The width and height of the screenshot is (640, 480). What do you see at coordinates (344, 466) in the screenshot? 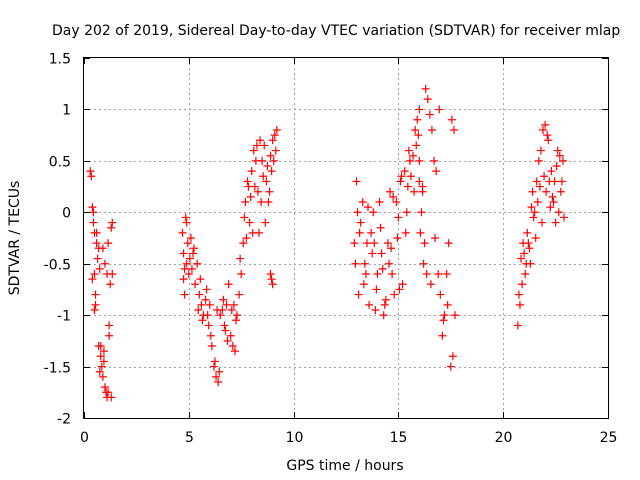
I see `x-axis-label: GPS time / hours` at bounding box center [344, 466].